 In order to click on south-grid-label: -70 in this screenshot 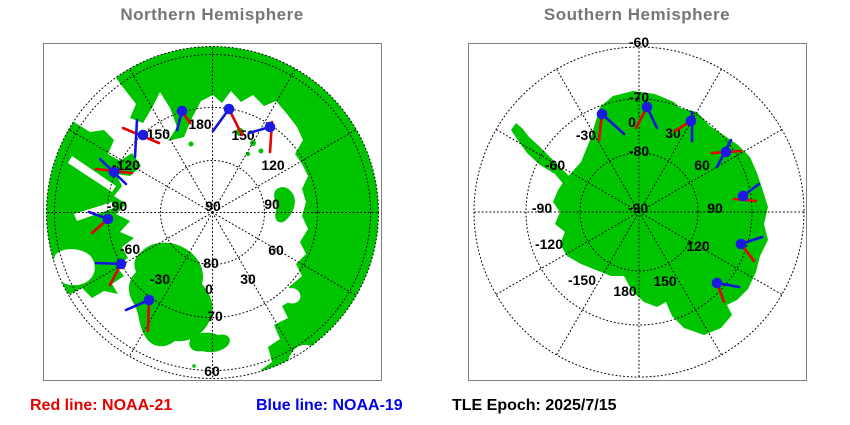, I will do `click(639, 97)`.